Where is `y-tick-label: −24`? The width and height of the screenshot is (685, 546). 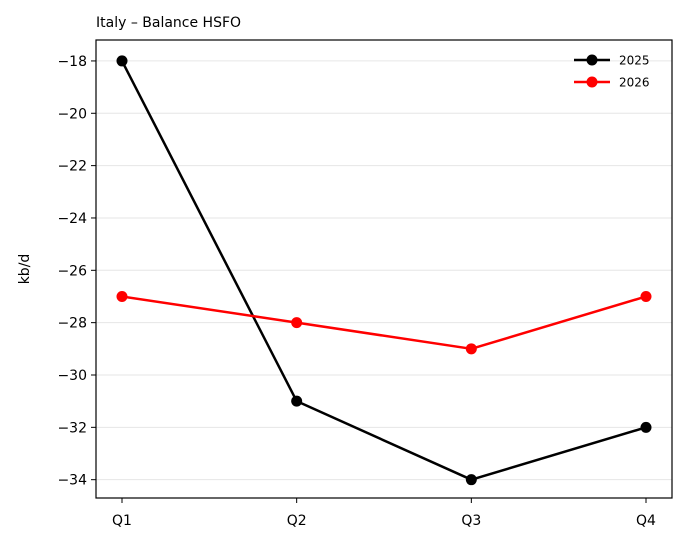 y-tick-label: −24 is located at coordinates (72, 219).